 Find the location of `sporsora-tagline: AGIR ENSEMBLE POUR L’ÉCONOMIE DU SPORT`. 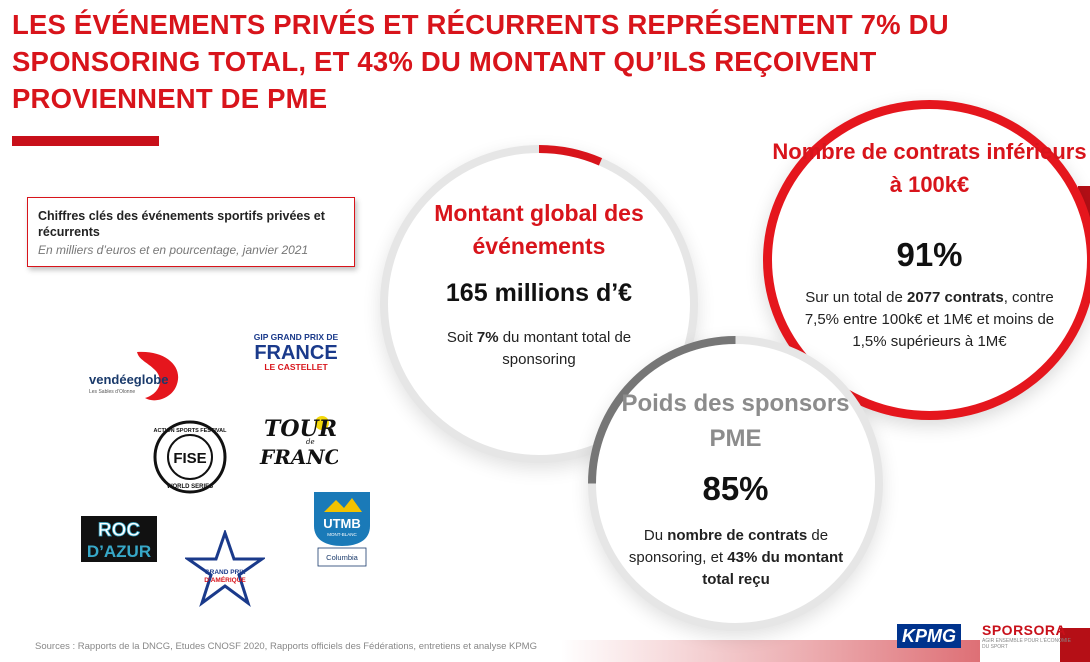

sporsora-tagline: AGIR ENSEMBLE POUR L’ÉCONOMIE DU SPORT is located at coordinates (1026, 644).